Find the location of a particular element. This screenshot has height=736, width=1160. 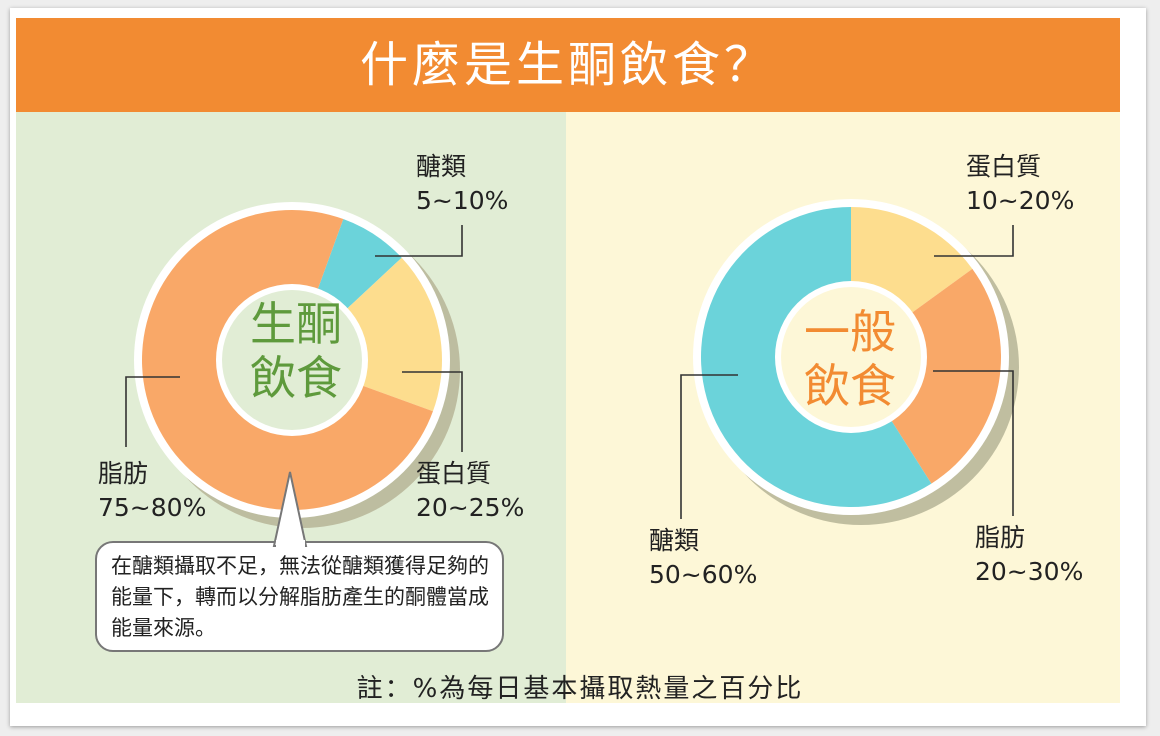

keto-carbs-leader is located at coordinates (419, 241).